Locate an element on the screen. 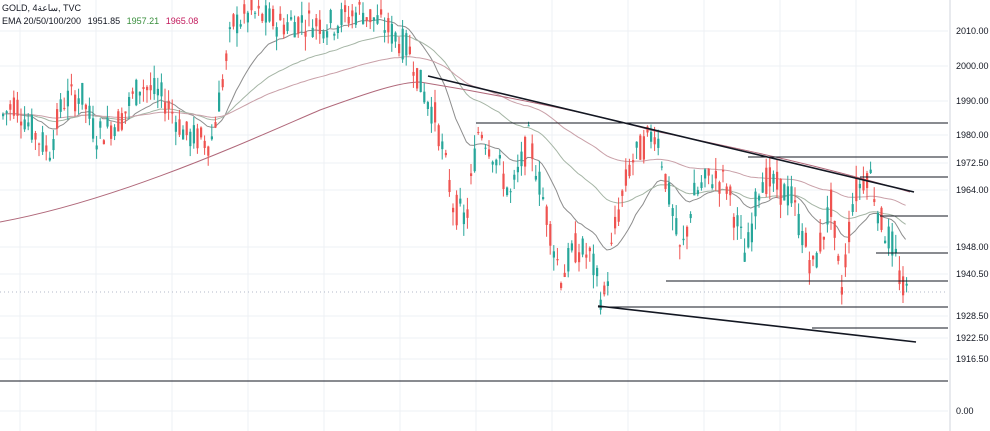 The image size is (990, 431). price-tick-label: 2000.00 is located at coordinates (972, 66).